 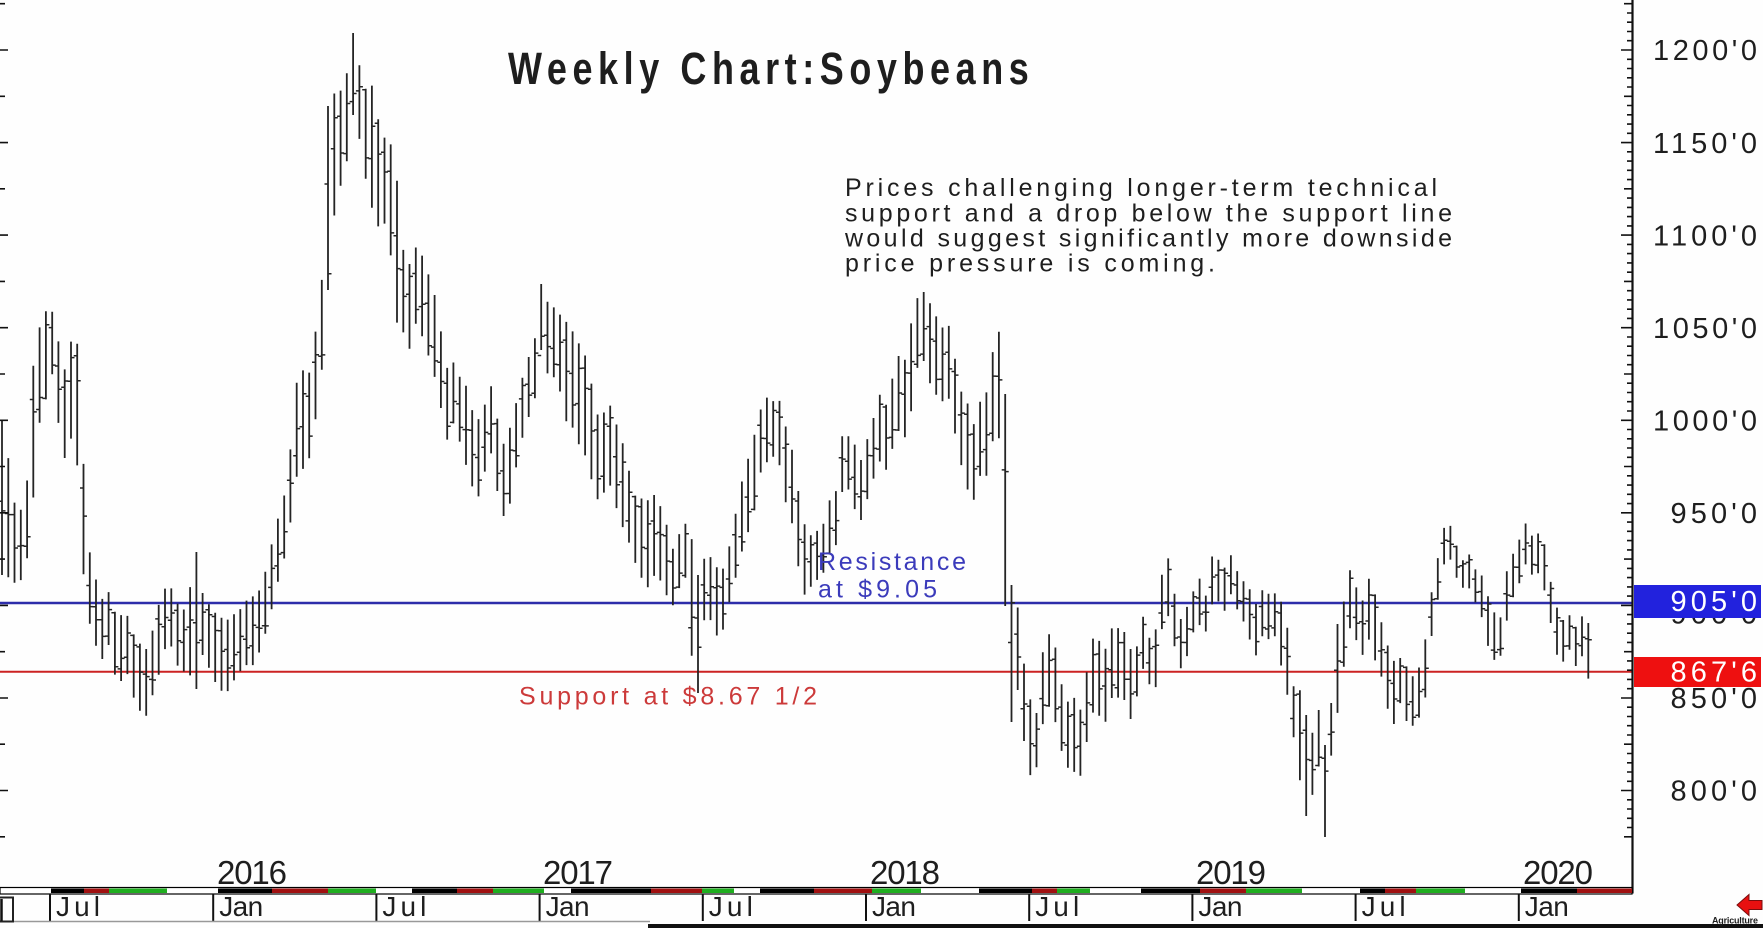 What do you see at coordinates (1705, 422) in the screenshot?
I see `svg-text: 1000'0` at bounding box center [1705, 422].